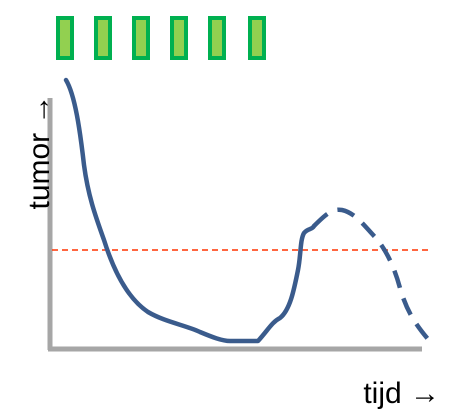 The width and height of the screenshot is (450, 417). I want to click on y-axis-label: tumor →, so click(39, 152).